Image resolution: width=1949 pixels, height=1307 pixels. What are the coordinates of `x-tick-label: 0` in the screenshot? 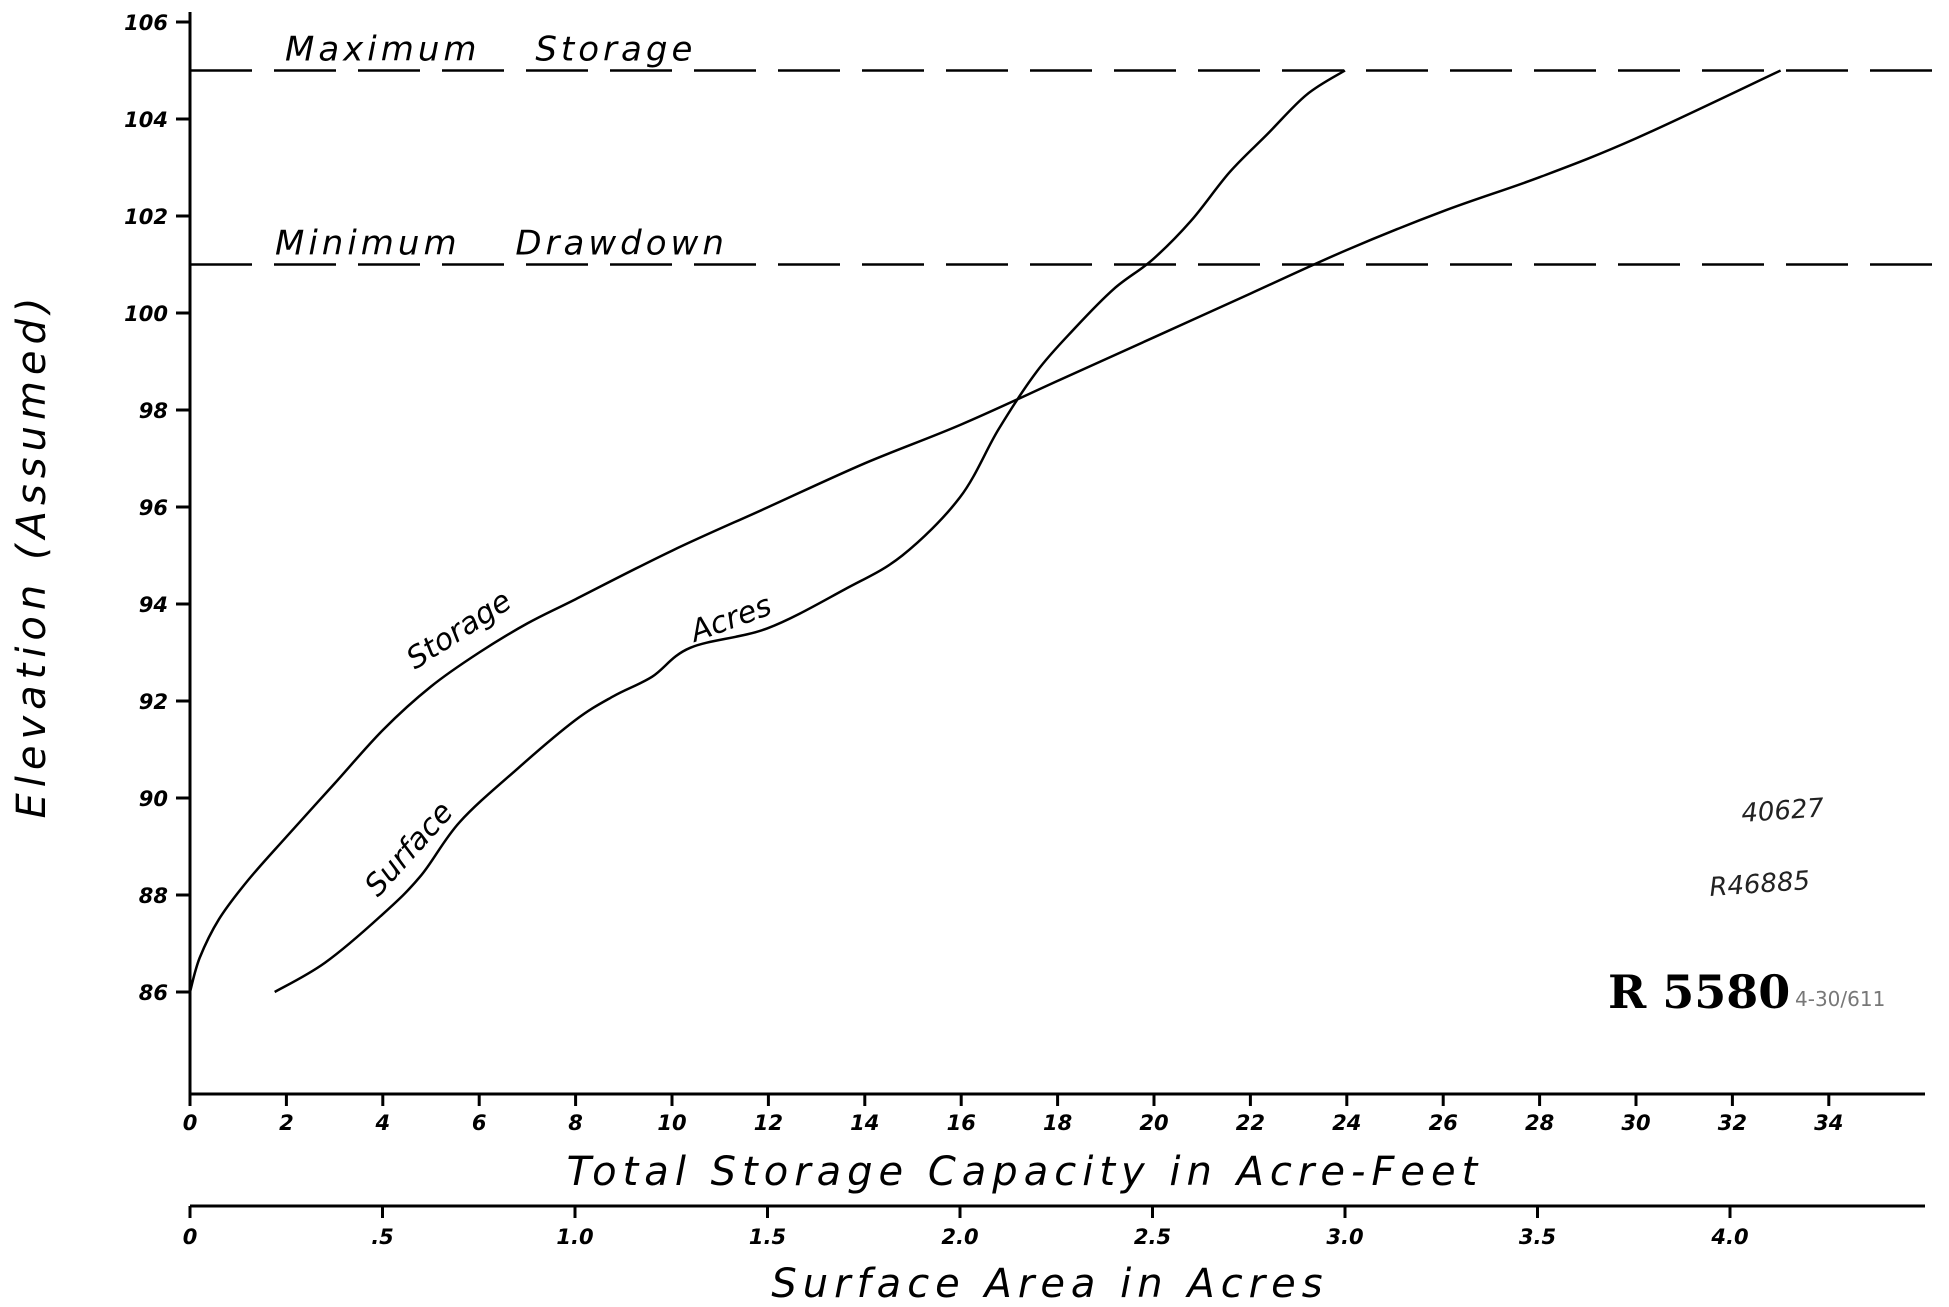 It's located at (190, 1123).